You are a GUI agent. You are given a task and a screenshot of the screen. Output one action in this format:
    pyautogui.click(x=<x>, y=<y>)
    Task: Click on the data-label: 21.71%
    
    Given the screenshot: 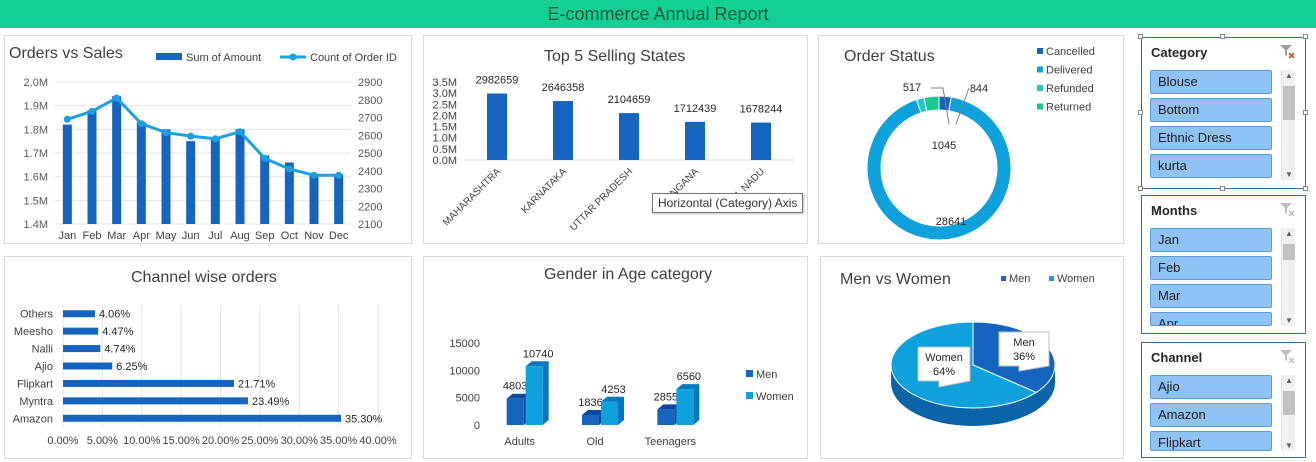 What is the action you would take?
    pyautogui.click(x=257, y=384)
    